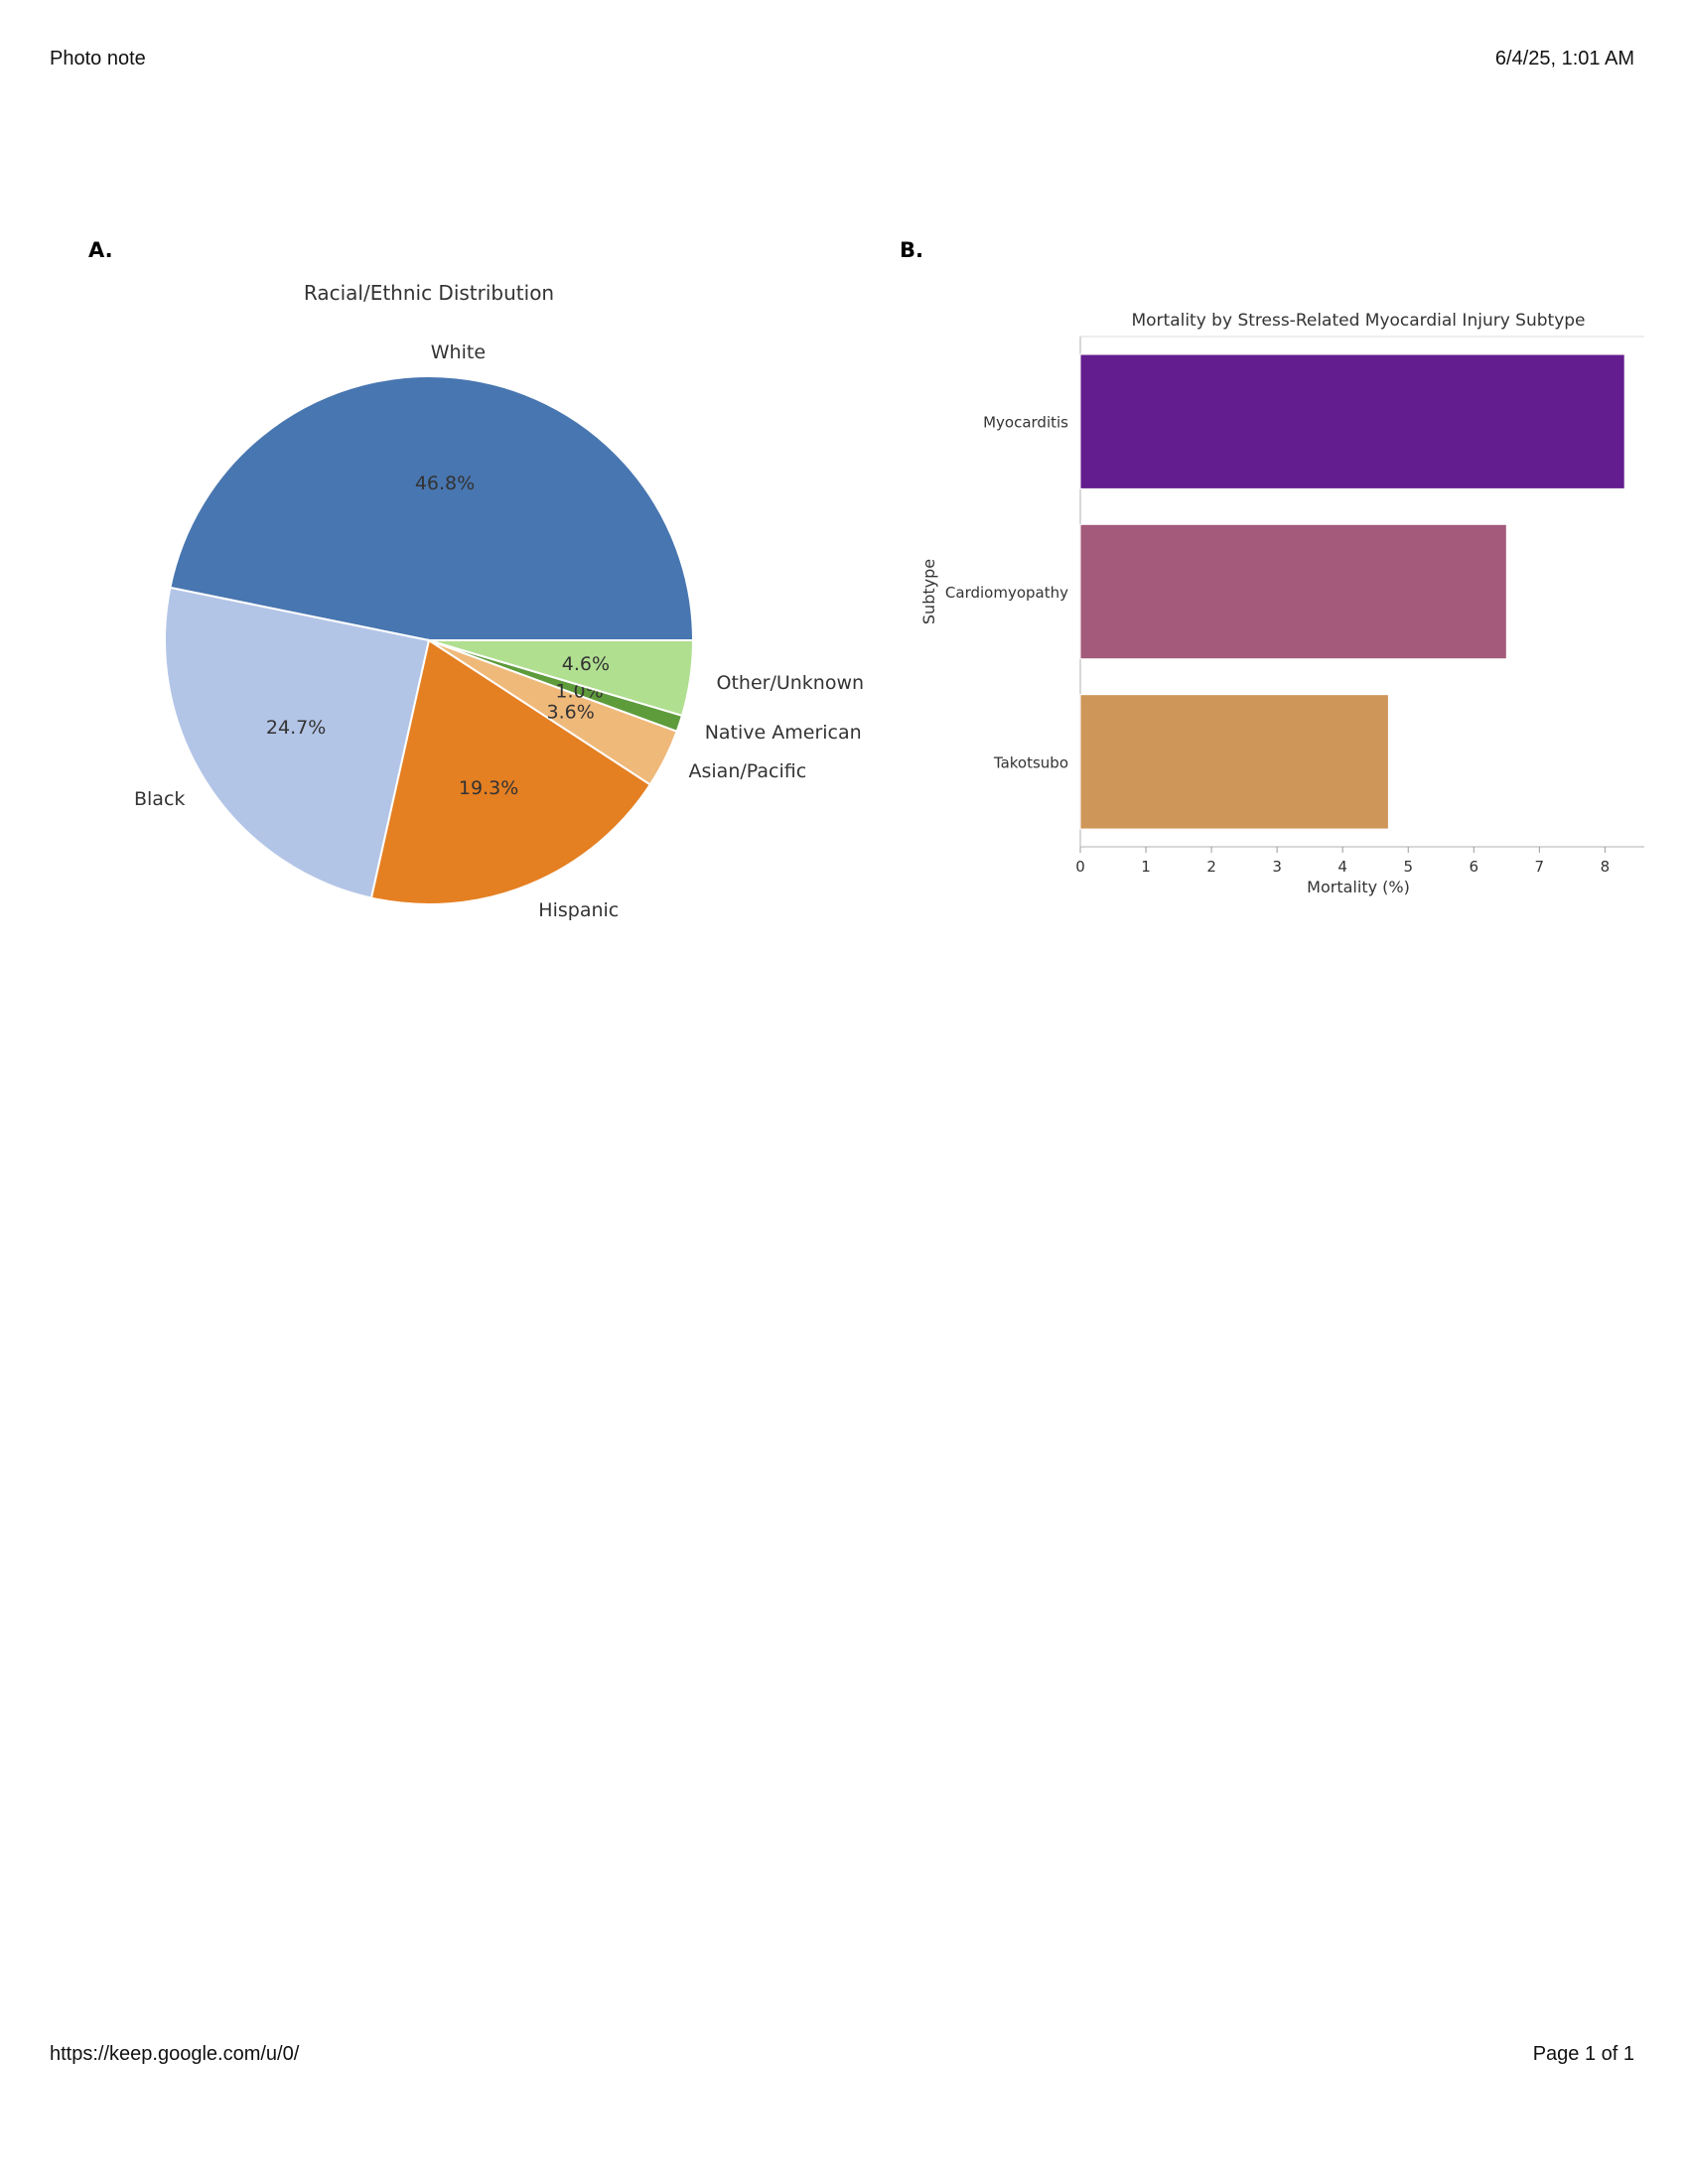 The height and width of the screenshot is (2184, 1688). I want to click on print-footer-page-number: Page 1 of 1, so click(1583, 2054).